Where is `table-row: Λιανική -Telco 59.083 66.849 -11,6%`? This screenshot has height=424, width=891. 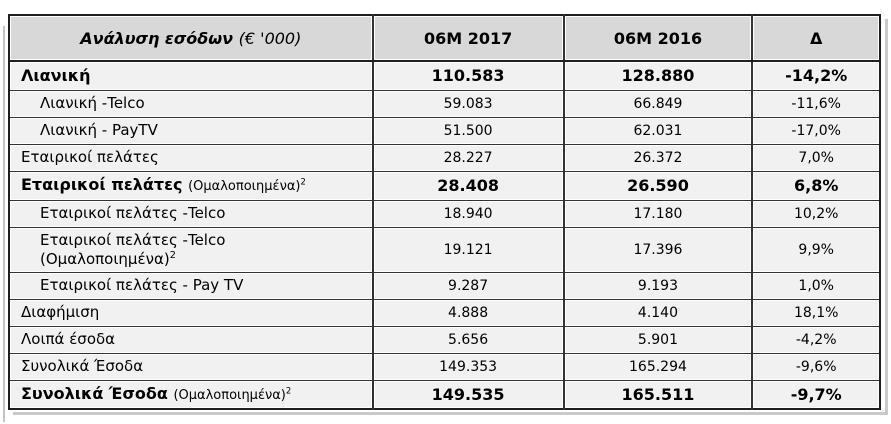
table-row: Λιανική -Telco 59.083 66.849 -11,6% is located at coordinates (444, 104).